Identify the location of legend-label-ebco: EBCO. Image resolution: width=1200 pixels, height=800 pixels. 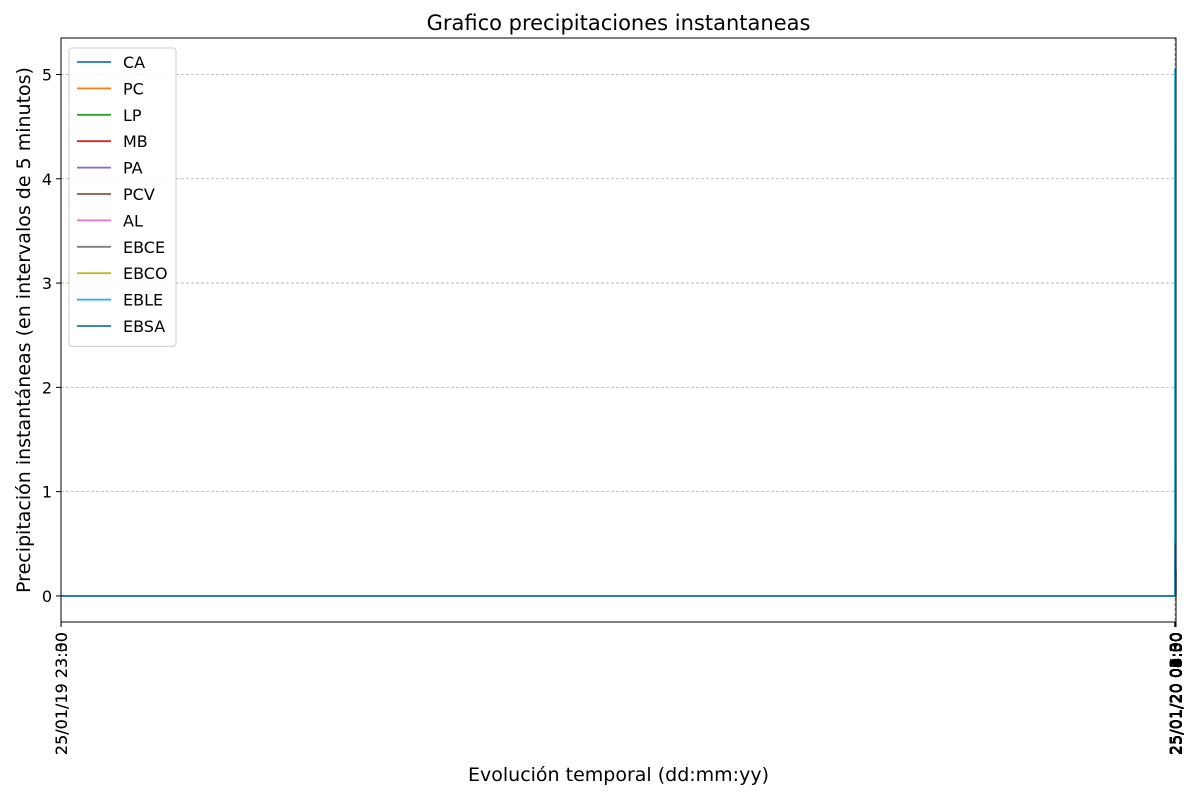
(145, 273).